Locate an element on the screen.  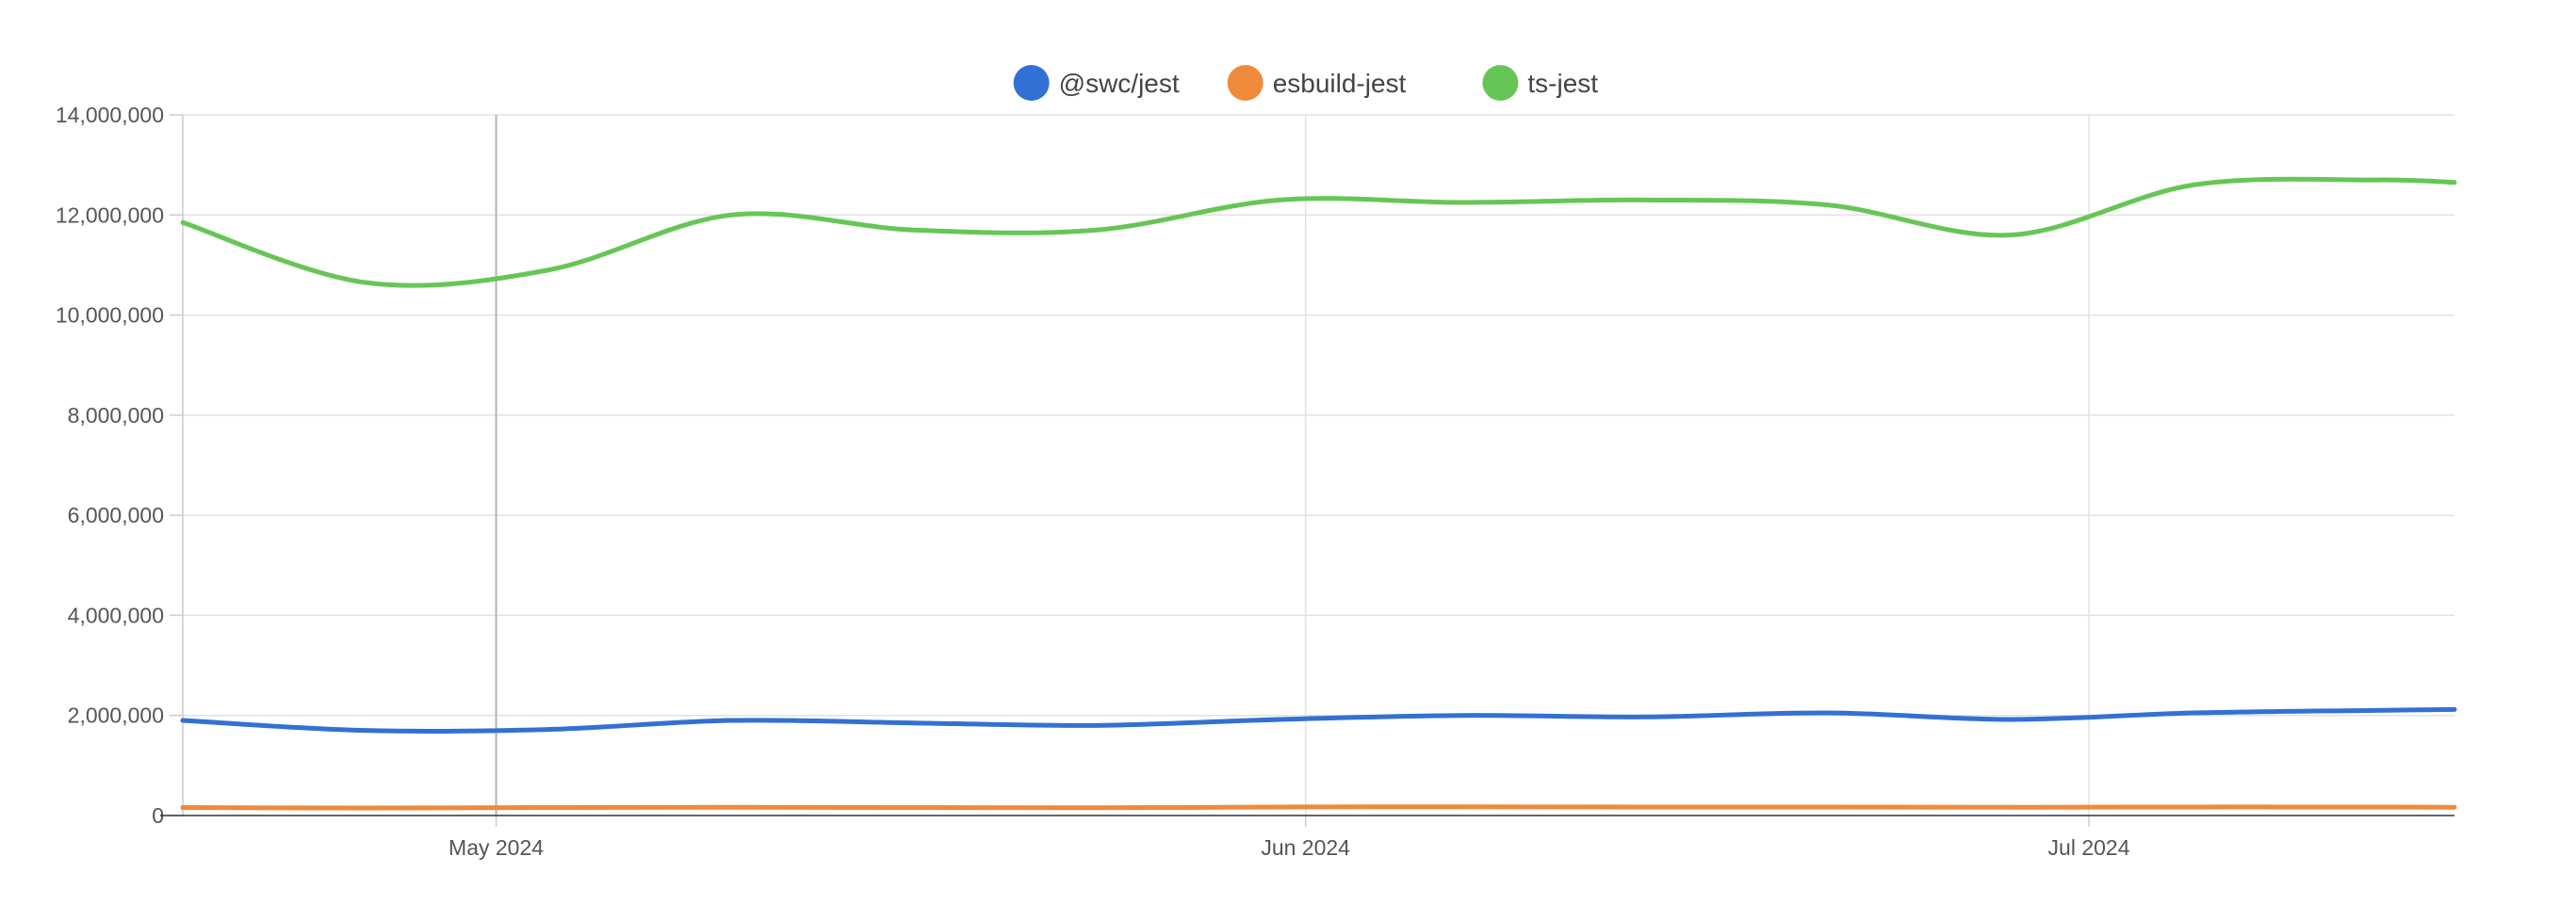
y-tick-label: 12,000,000 is located at coordinates (110, 215).